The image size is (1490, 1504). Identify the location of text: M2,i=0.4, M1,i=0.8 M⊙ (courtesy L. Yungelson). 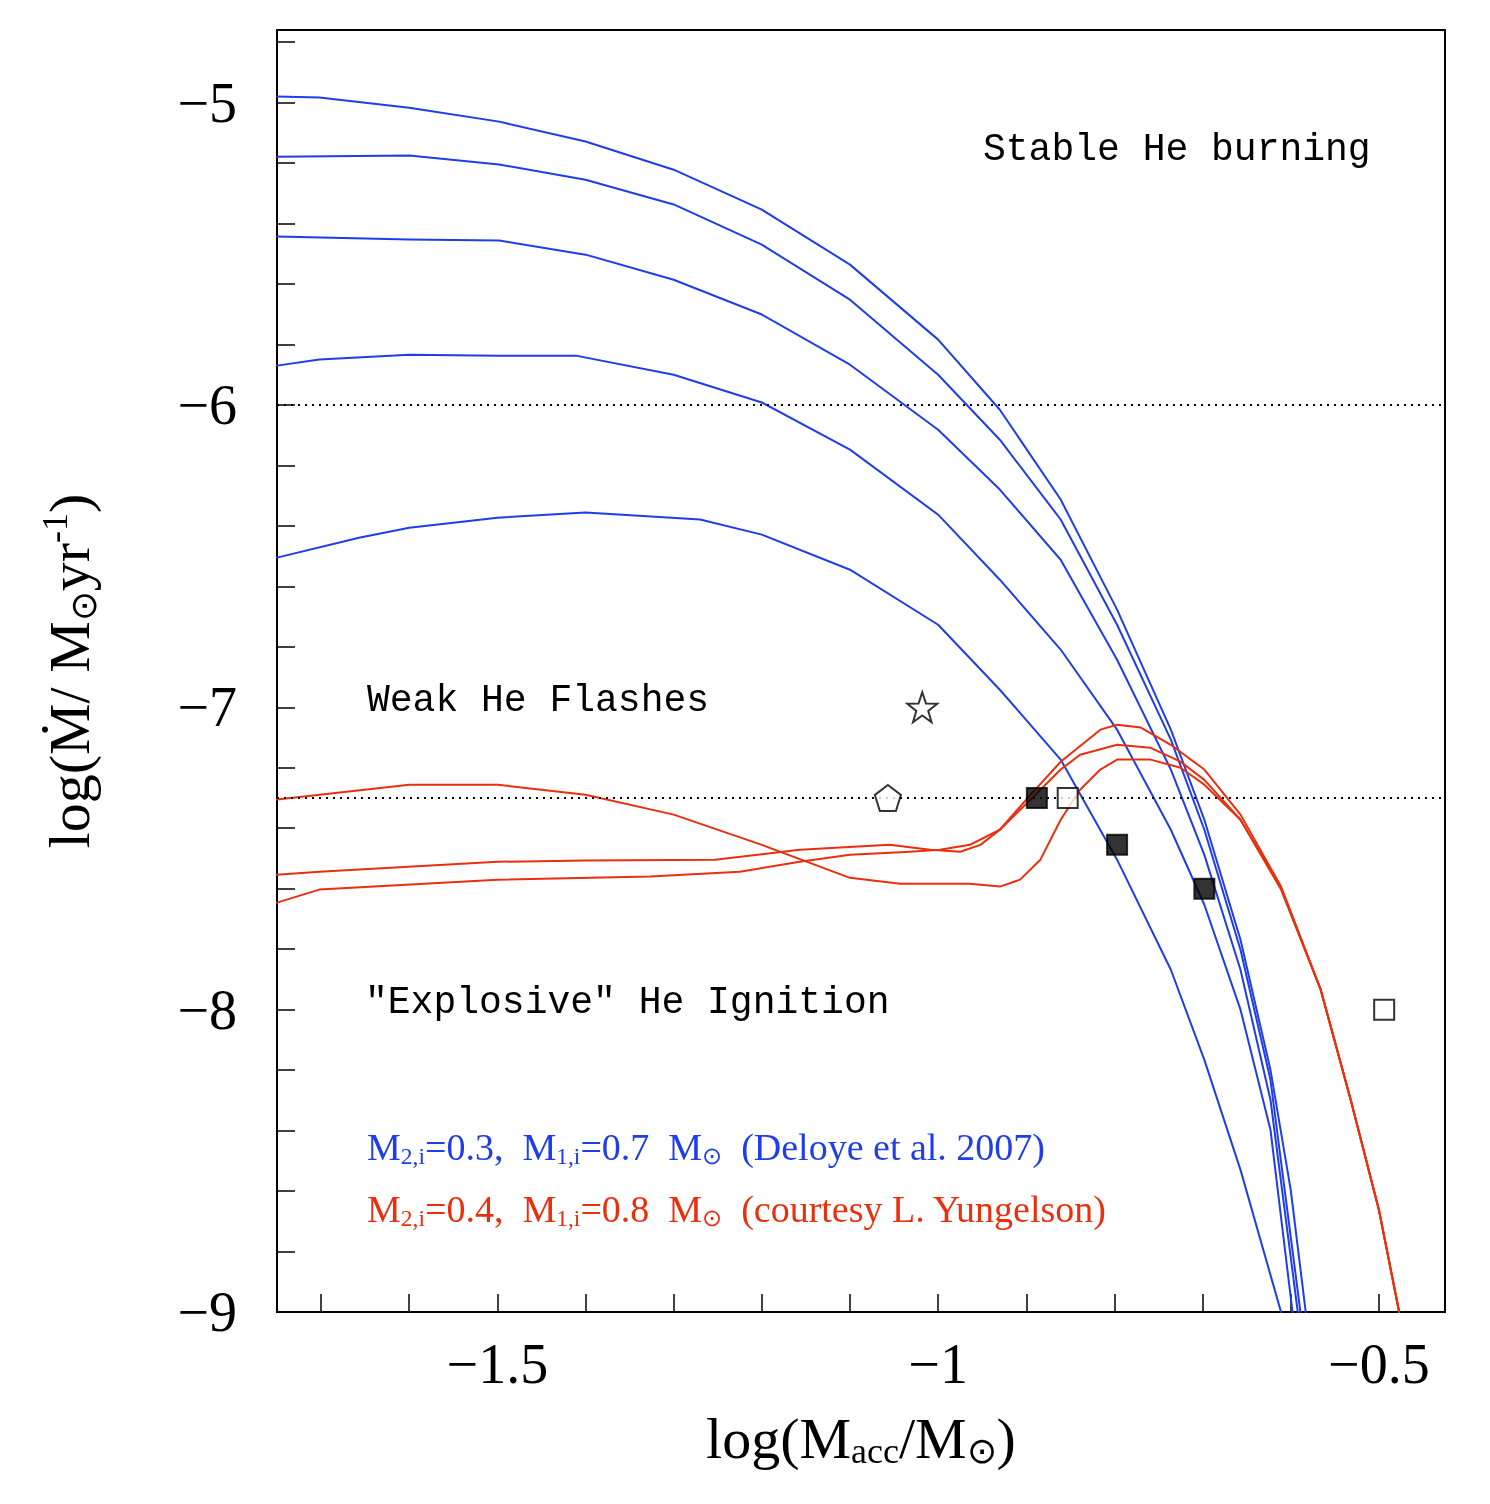
(736, 1209).